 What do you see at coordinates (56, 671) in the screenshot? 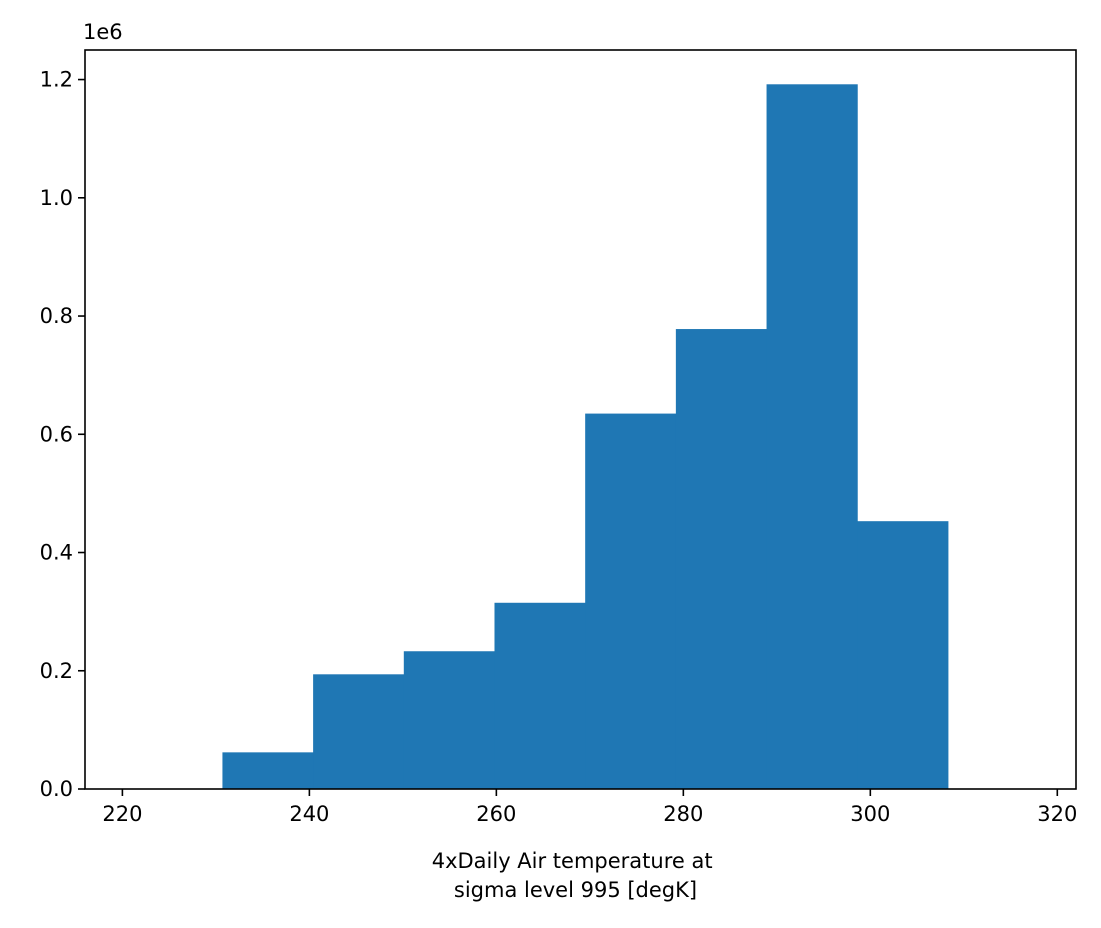
I see `y-tick-label: 0.2` at bounding box center [56, 671].